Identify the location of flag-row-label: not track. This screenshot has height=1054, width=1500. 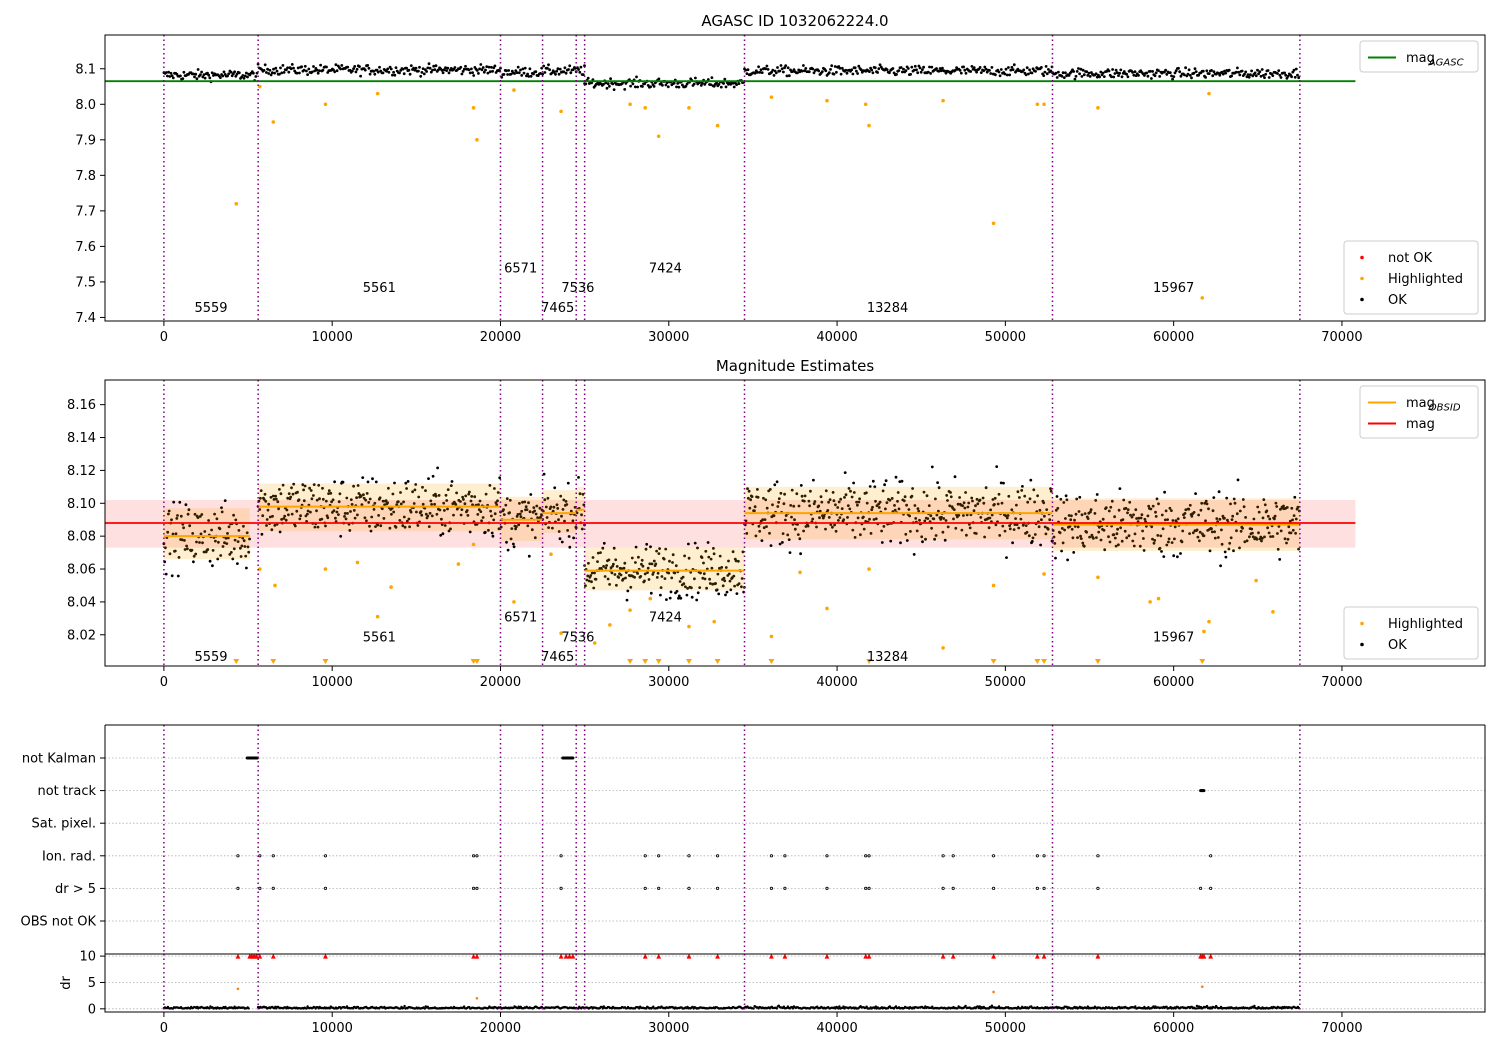
(66, 791).